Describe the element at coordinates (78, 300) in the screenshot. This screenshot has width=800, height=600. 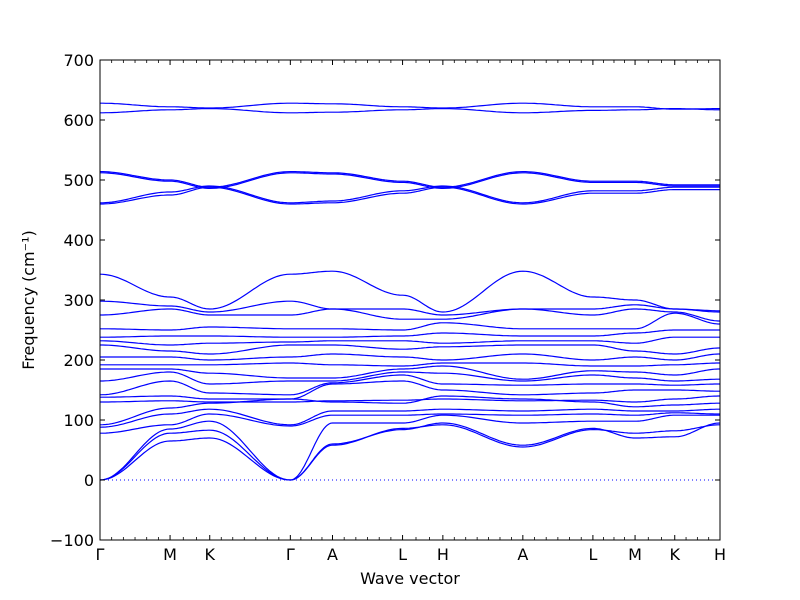
I see `y-tick-label: 300` at that location.